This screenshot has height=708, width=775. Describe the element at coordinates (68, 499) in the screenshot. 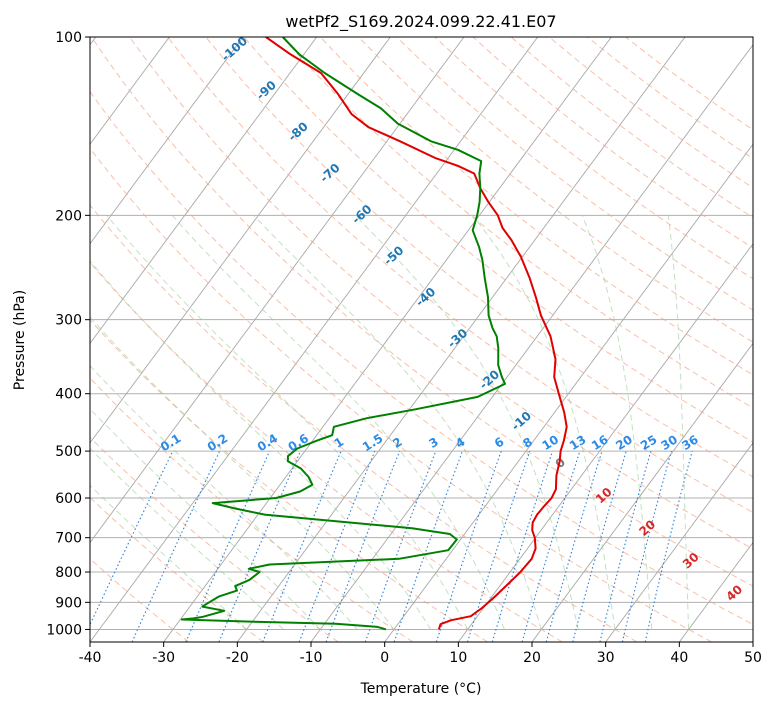

I see `y-tick-label: 600` at that location.